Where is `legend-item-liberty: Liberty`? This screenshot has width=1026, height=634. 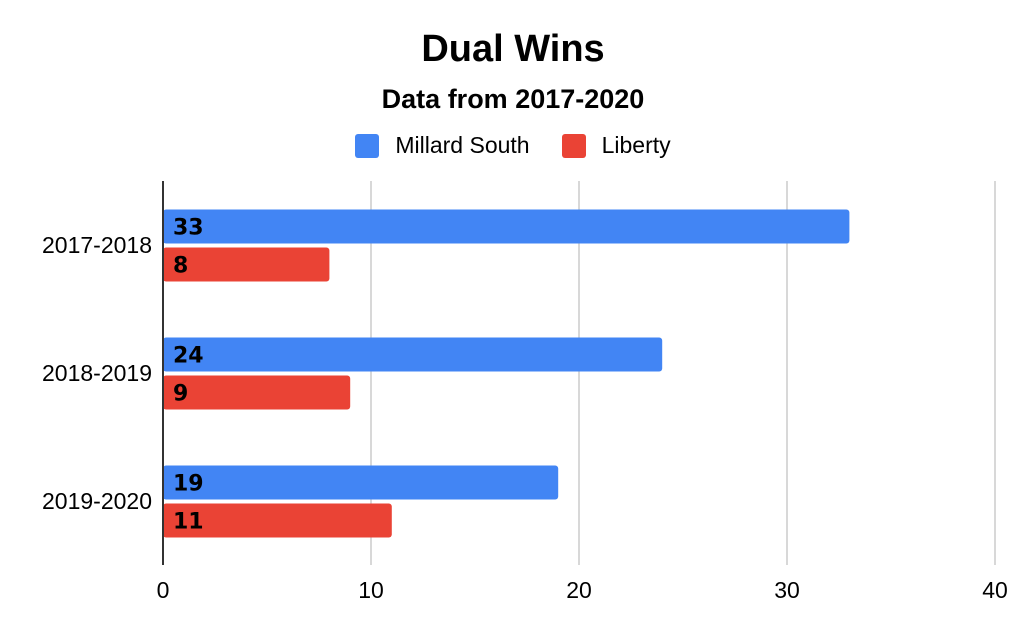 legend-item-liberty: Liberty is located at coordinates (616, 145).